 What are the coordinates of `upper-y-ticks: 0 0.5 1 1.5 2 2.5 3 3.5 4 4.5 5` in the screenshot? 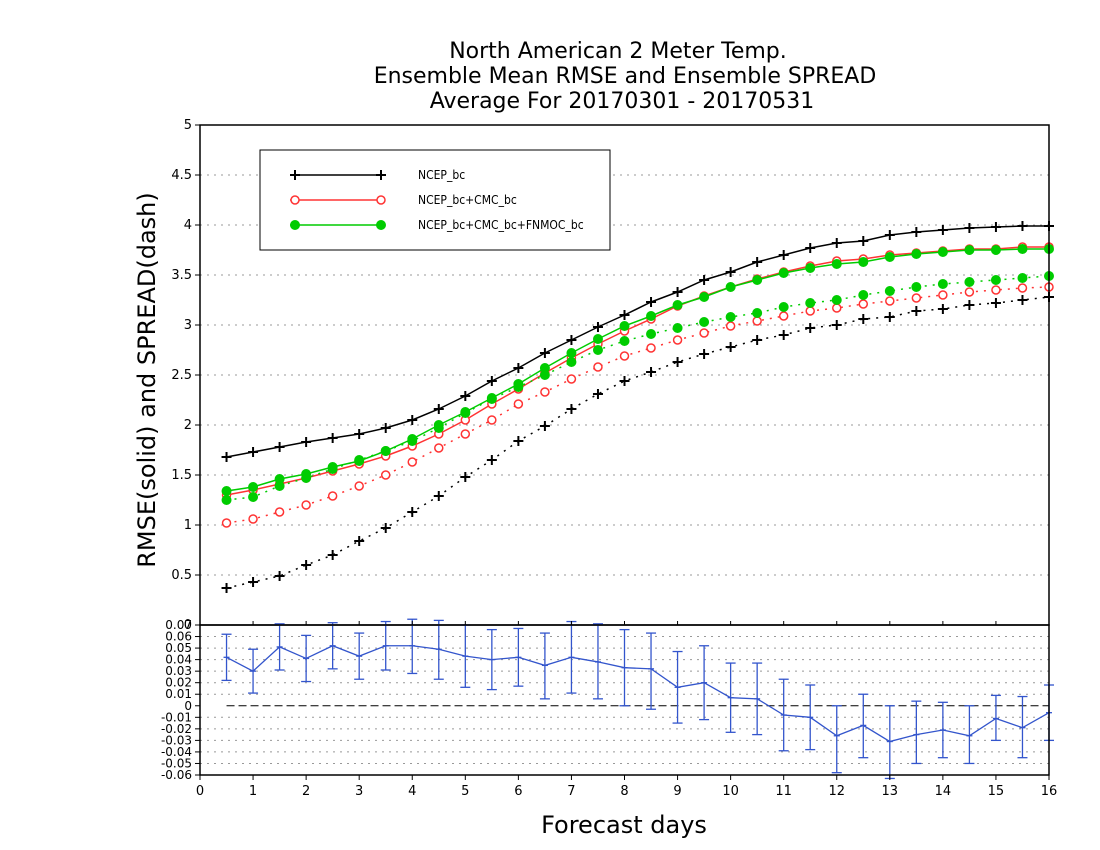 It's located at (185, 375).